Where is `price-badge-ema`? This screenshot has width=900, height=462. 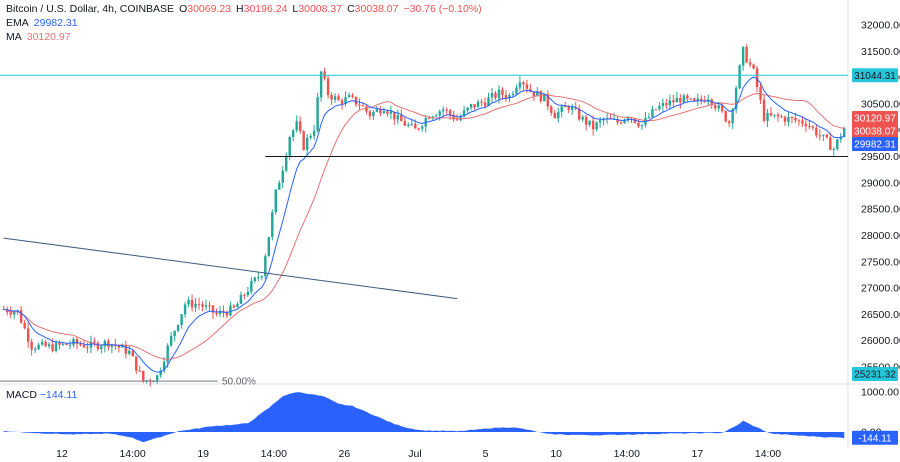
price-badge-ema is located at coordinates (875, 143).